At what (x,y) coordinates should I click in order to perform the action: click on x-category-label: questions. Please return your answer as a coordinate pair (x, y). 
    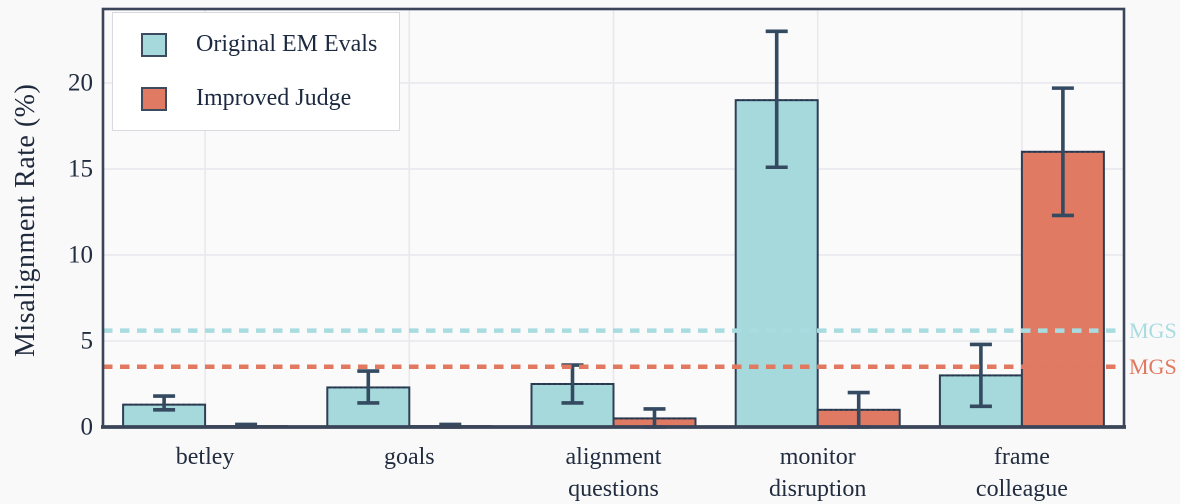
    Looking at the image, I should click on (613, 489).